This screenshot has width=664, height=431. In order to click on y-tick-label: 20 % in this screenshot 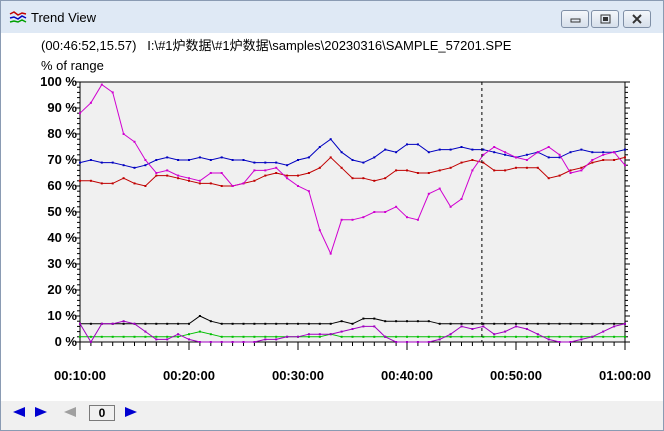, I will do `click(62, 289)`.